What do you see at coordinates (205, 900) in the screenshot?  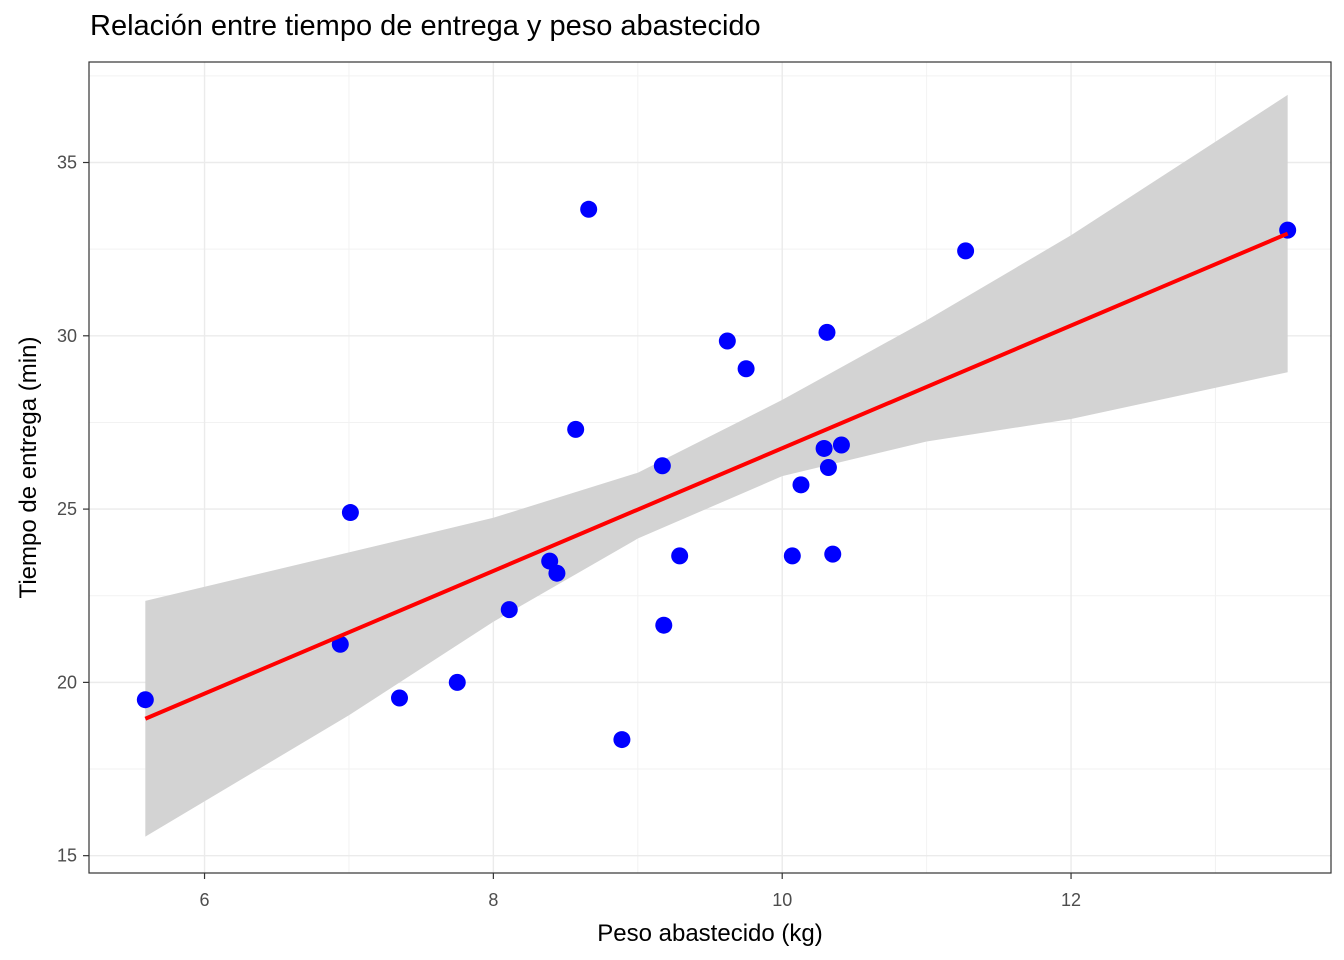 I see `x-tick-label: 6` at bounding box center [205, 900].